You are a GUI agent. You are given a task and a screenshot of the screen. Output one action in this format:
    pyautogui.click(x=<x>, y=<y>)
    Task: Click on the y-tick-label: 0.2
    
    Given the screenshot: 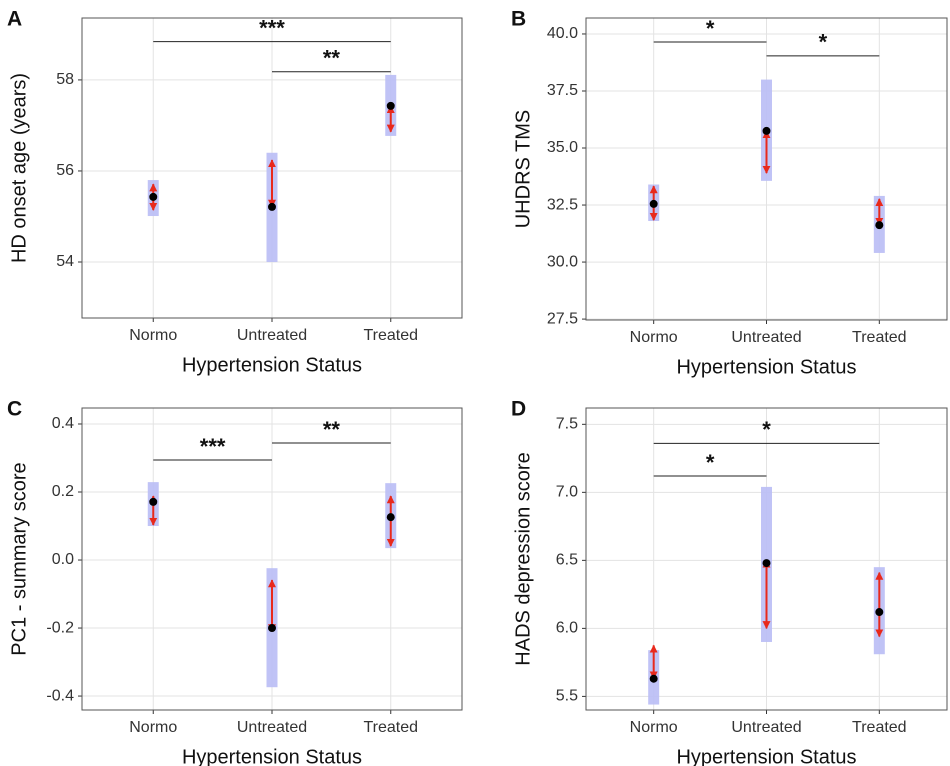 What is the action you would take?
    pyautogui.click(x=63, y=491)
    